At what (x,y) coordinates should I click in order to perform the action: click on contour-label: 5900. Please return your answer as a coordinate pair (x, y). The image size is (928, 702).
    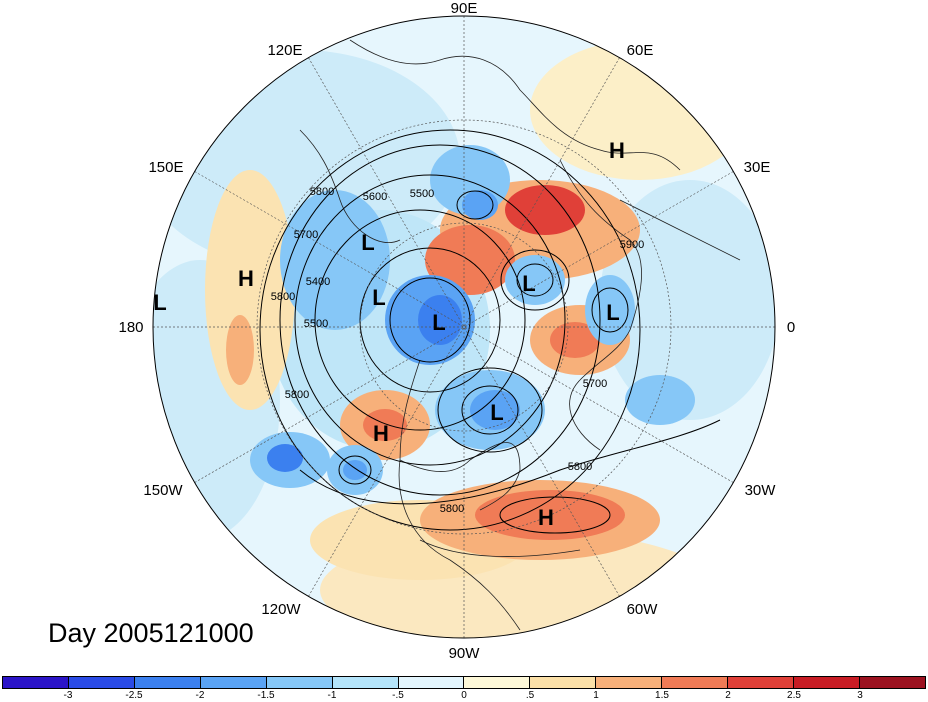
    Looking at the image, I should click on (632, 245).